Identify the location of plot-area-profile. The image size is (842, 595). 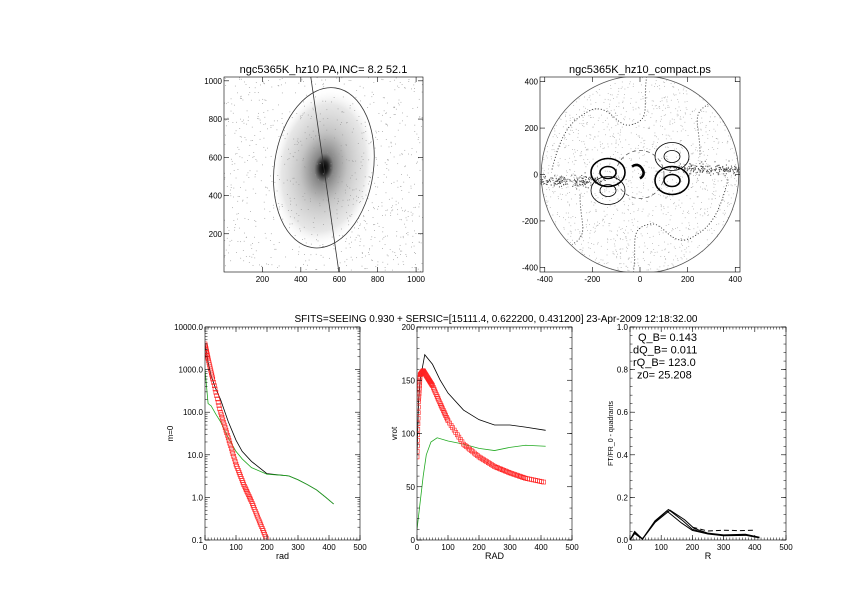
(269, 440).